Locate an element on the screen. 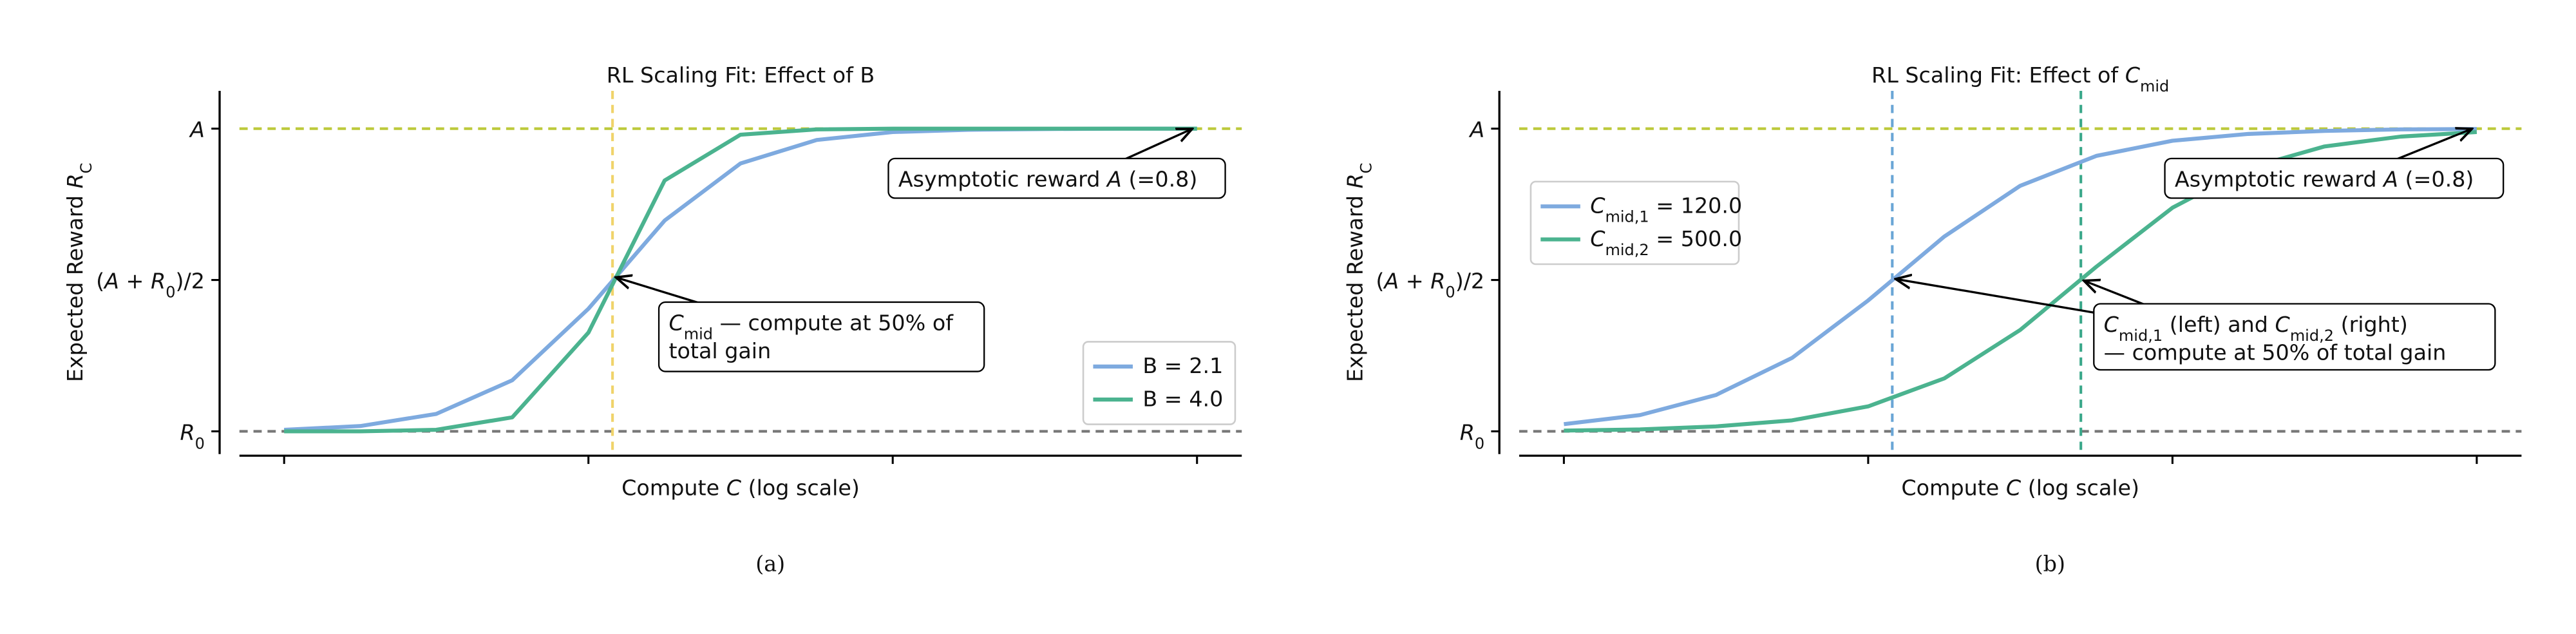 The width and height of the screenshot is (2576, 634). text-part: RL Scaling Fit: Effect of is located at coordinates (1998, 75).